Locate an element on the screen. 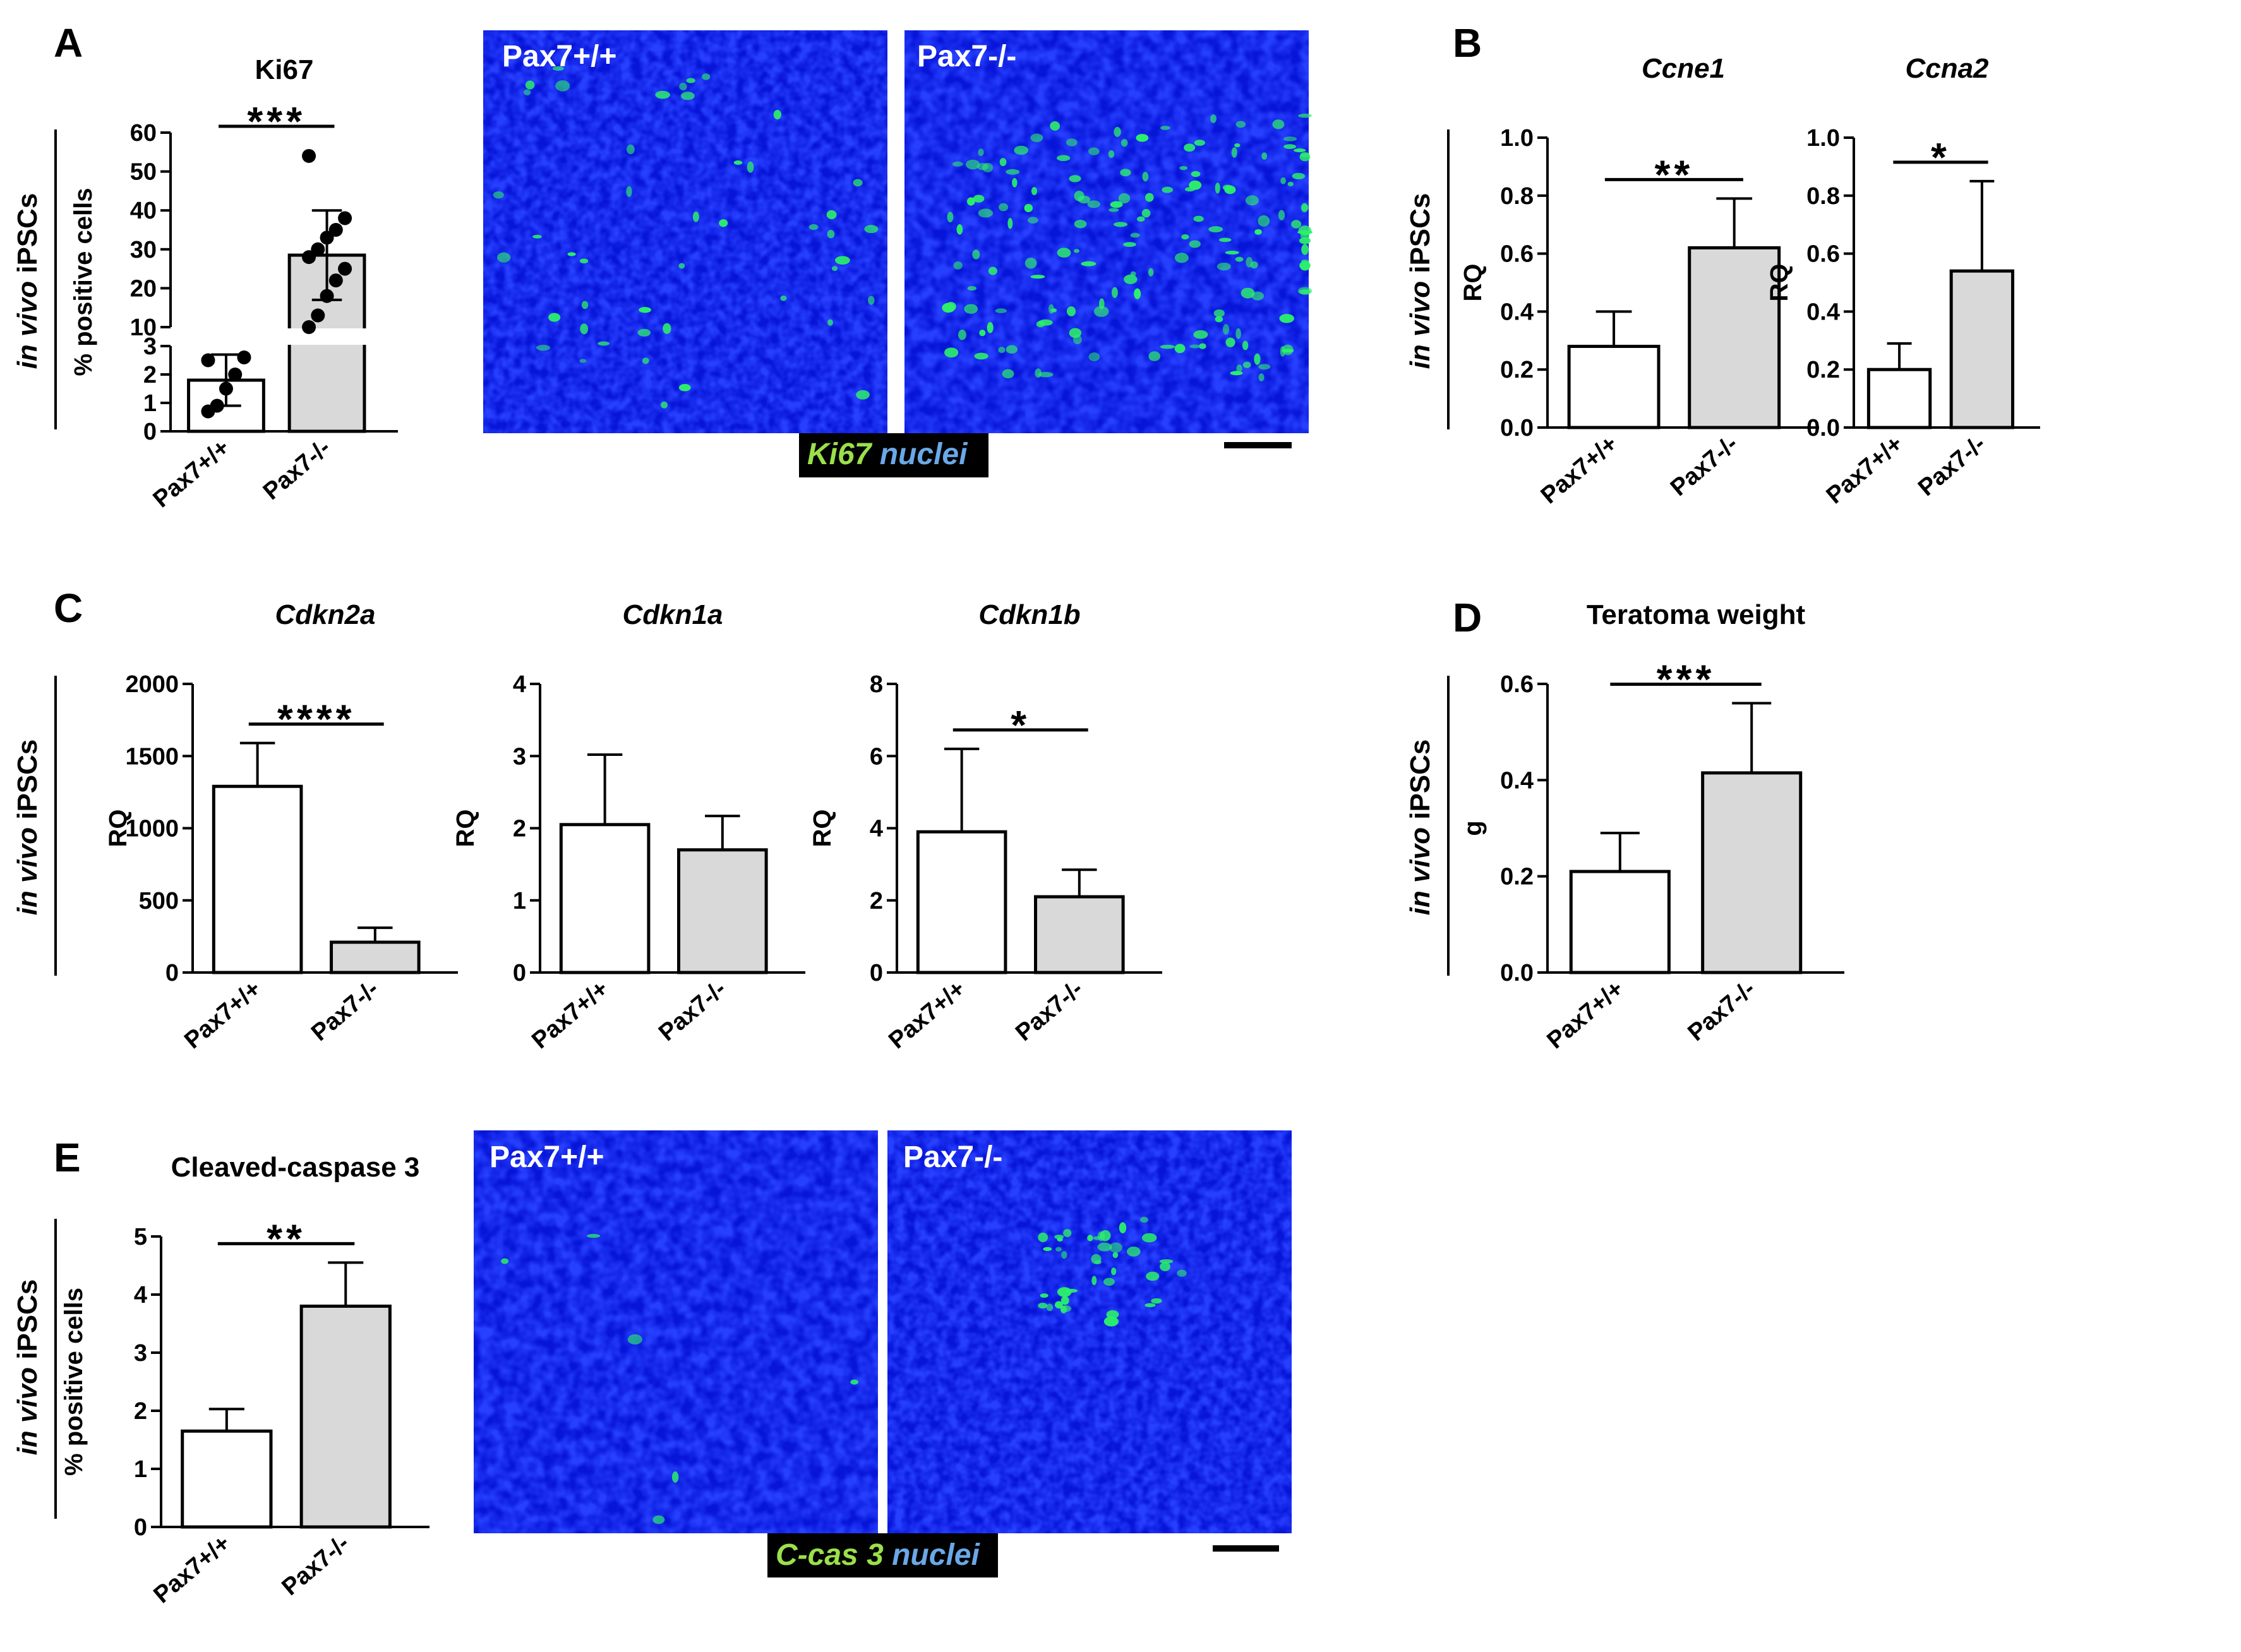 Image resolution: width=2241 pixels, height=1652 pixels. micrograph-ccas3: Pax7+/+ Pax7-/- C-cas 3 nuclei is located at coordinates (883, 1353).